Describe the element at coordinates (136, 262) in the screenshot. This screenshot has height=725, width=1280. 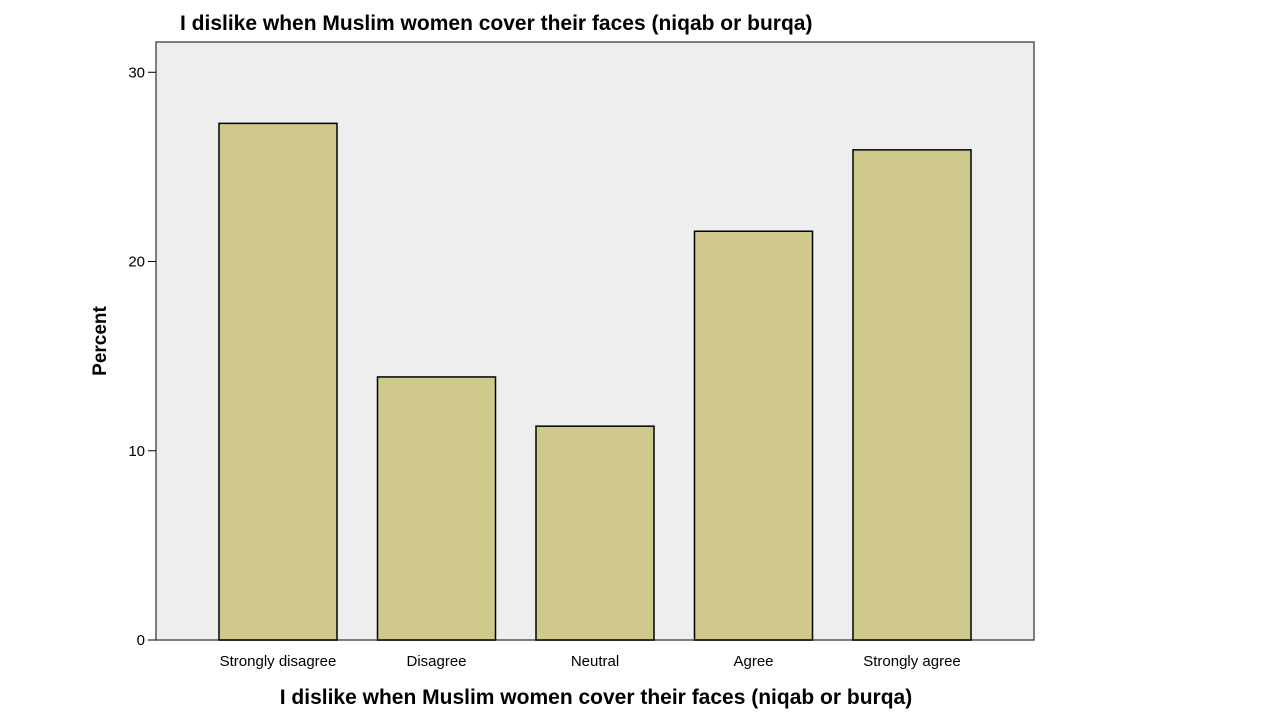
I see `y-tick-label: 20` at that location.